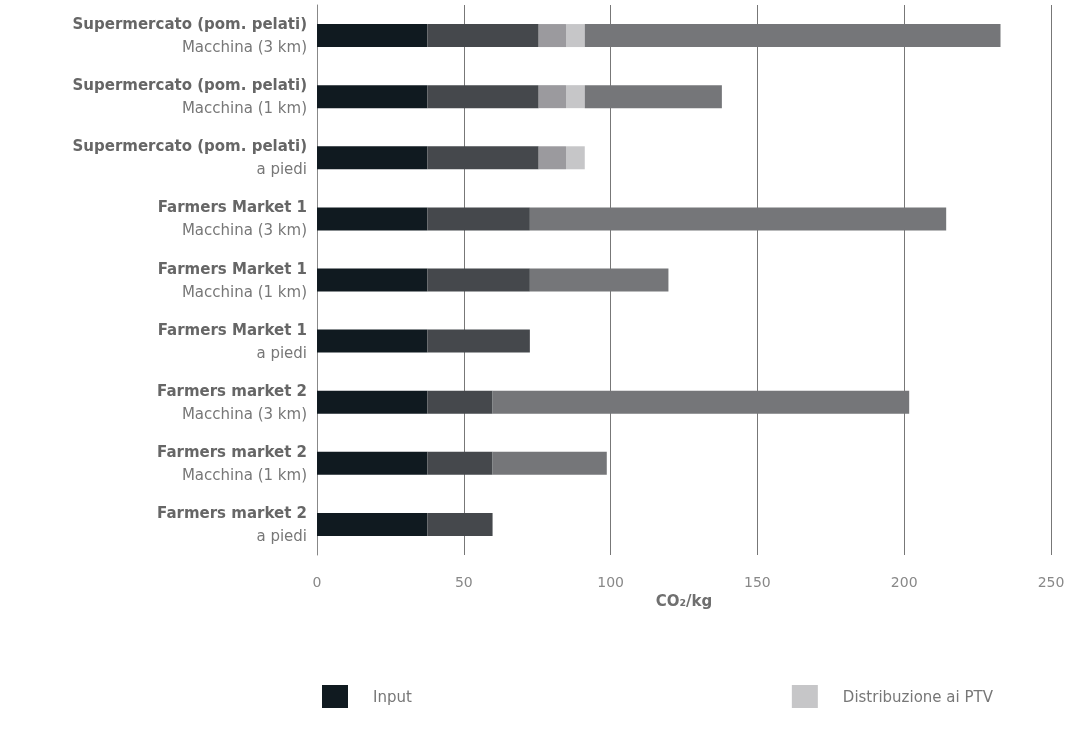 This screenshot has height=743, width=1071. I want to click on x-tick-label: 0, so click(317, 582).